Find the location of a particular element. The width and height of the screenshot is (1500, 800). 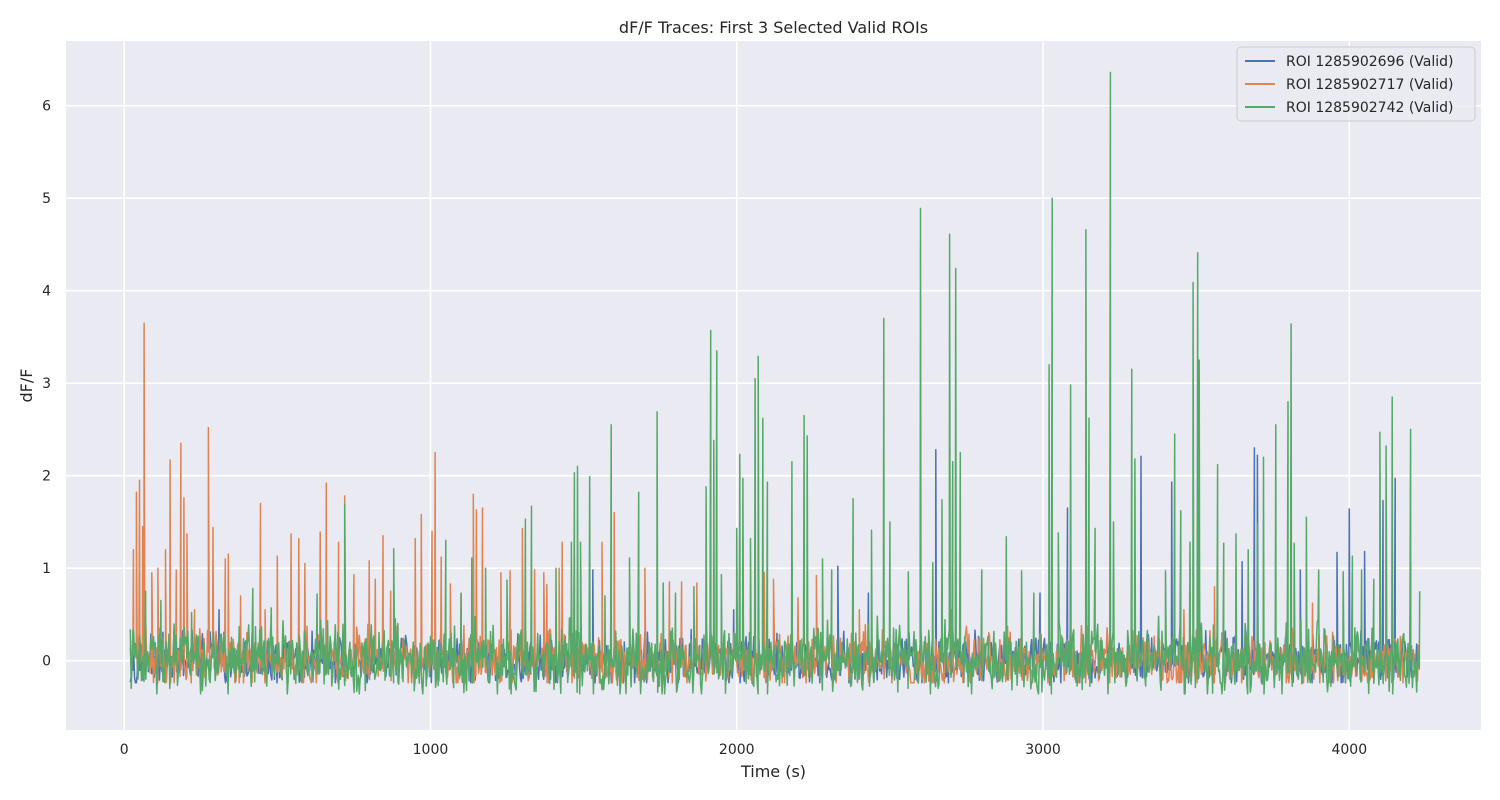

legend-label: ROI 1285902717 (Valid) is located at coordinates (1370, 85).